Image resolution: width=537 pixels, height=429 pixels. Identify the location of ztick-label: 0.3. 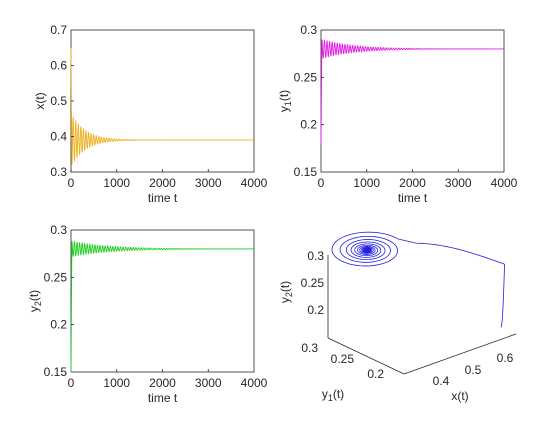
(315, 256).